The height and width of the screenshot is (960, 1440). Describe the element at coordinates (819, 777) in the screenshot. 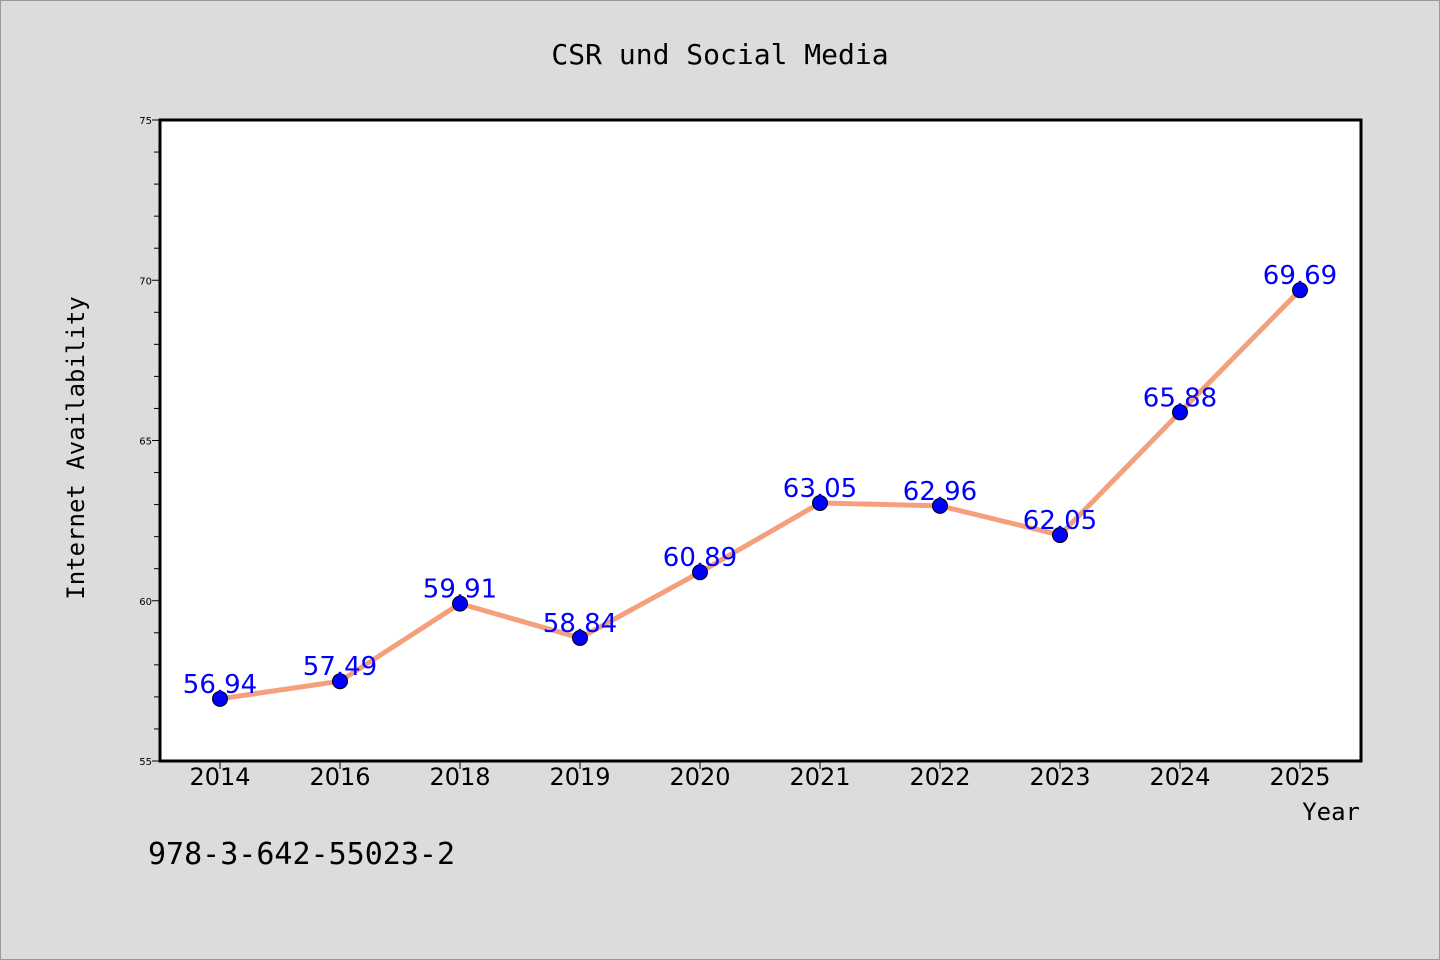

I see `x-tick-label: 2021` at that location.